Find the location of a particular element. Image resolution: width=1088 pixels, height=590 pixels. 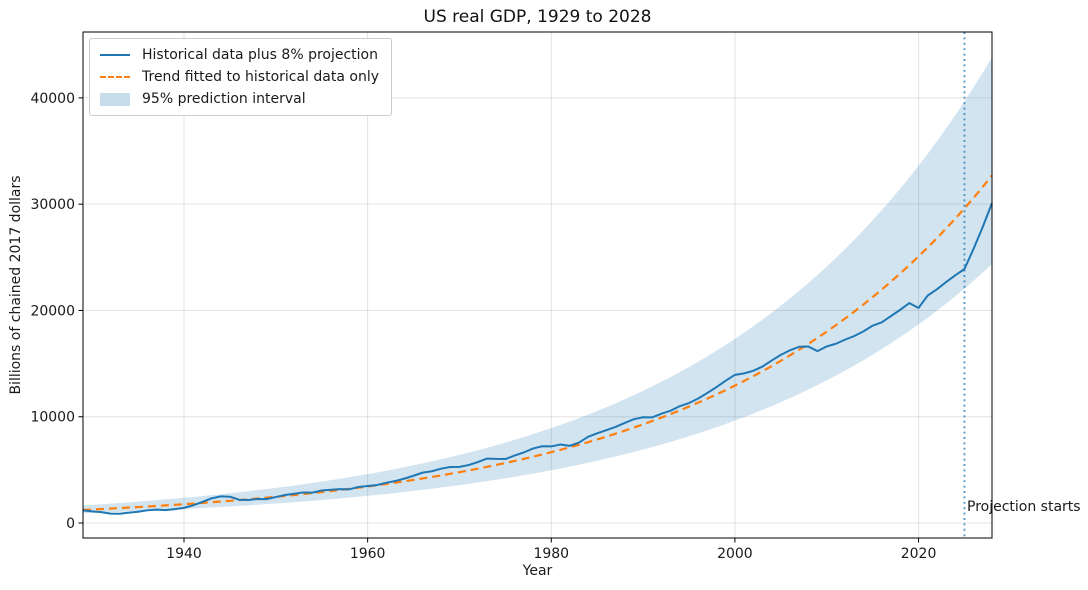

y-axis-label: Billions of chained 2017 dollars is located at coordinates (16, 285).